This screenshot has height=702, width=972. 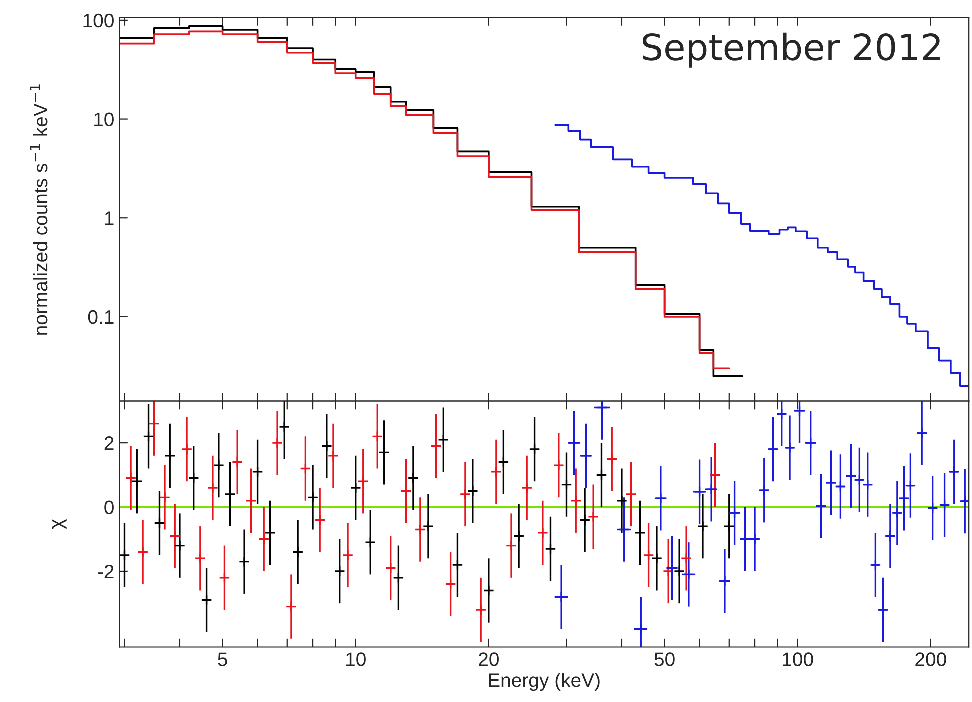 I want to click on y-tick-label: 0.1, so click(x=101, y=317).